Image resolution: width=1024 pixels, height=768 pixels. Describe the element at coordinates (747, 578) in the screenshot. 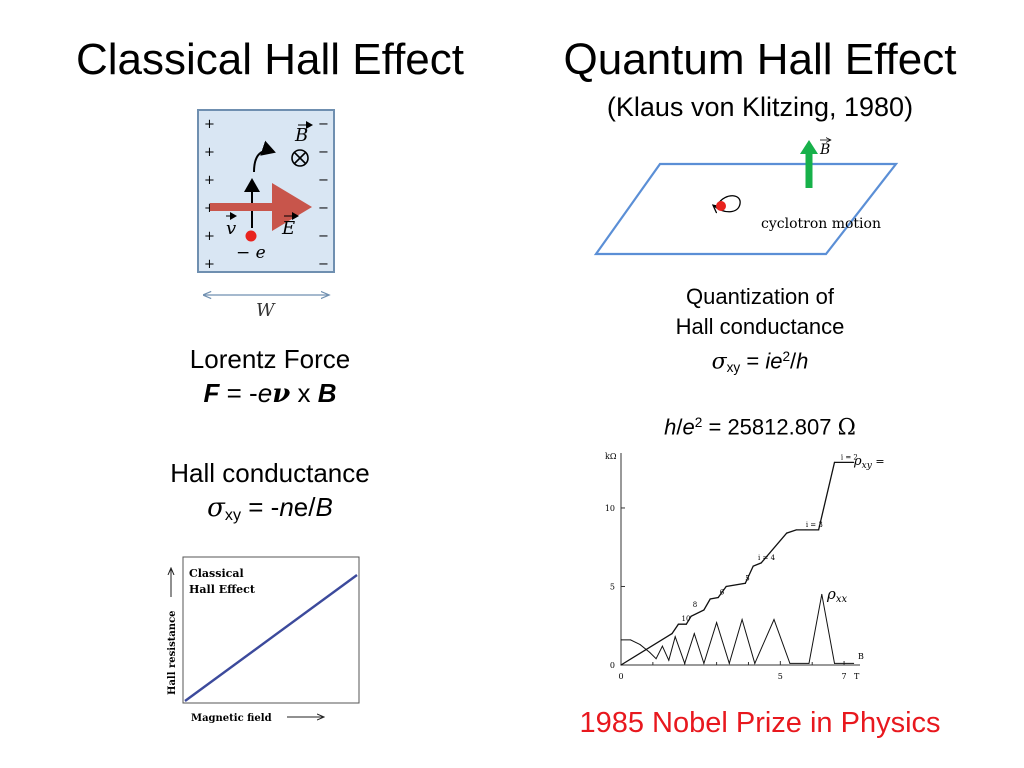

I see `plateau-label: 5` at that location.